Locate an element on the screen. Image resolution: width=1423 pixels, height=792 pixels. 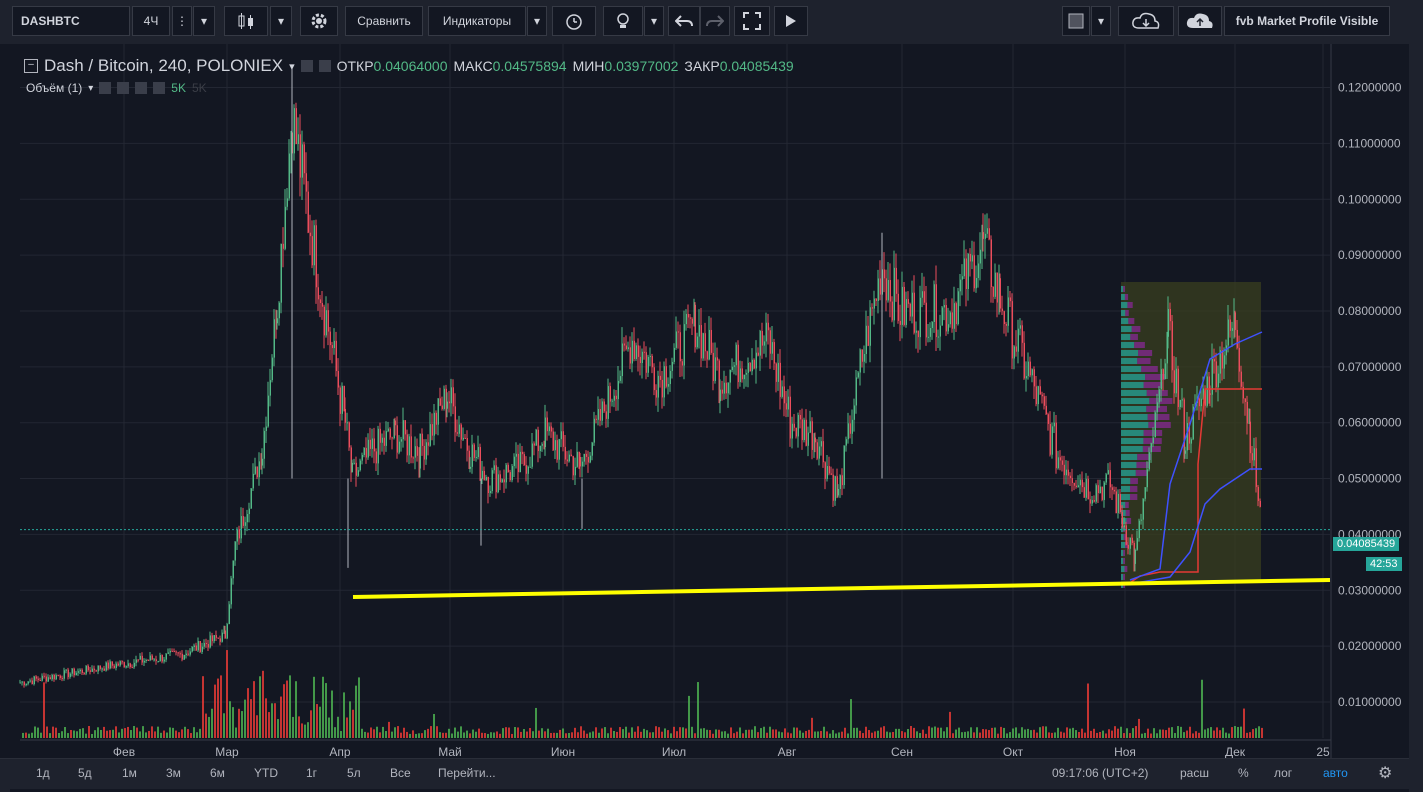
range-6m: 6м is located at coordinates (217, 773).